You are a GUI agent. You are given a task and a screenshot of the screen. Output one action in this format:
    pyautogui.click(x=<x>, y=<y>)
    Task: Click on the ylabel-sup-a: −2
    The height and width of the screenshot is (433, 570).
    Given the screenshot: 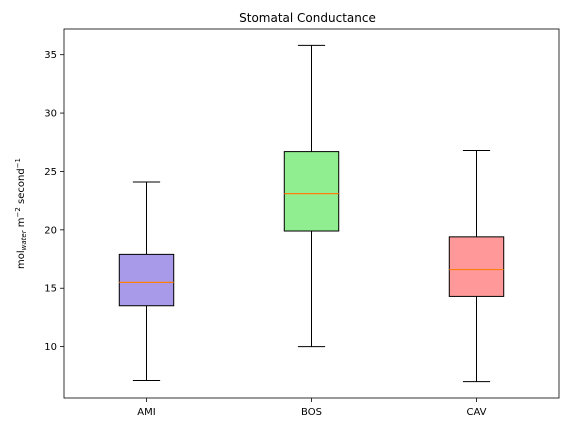 What is the action you would take?
    pyautogui.click(x=18, y=212)
    